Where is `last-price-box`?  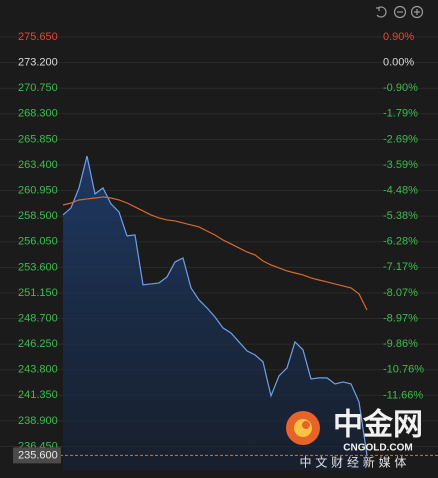 last-price-box is located at coordinates (37, 455).